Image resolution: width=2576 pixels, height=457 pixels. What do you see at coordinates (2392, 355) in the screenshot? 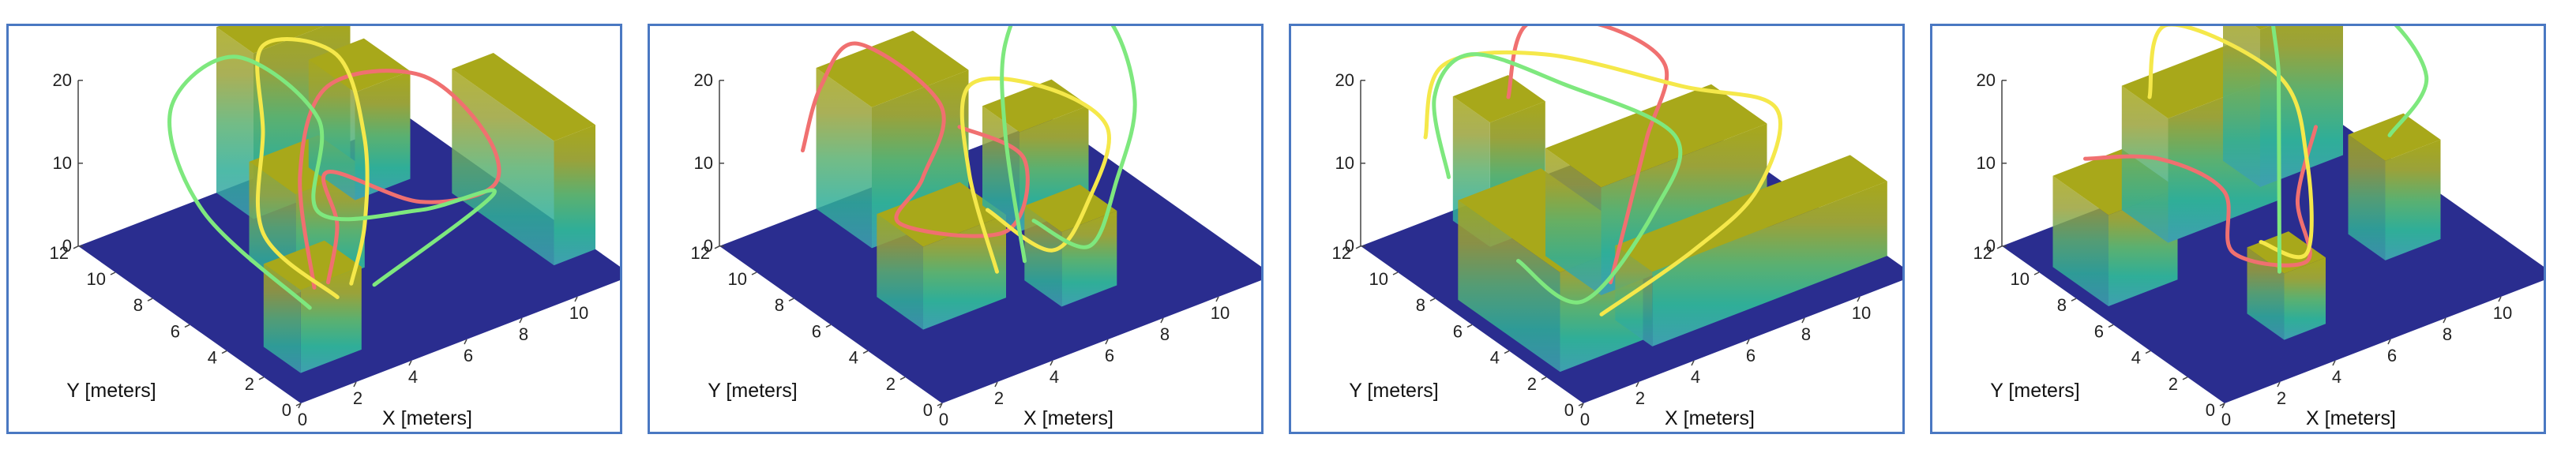
I see `x-tick-label: 6` at bounding box center [2392, 355].